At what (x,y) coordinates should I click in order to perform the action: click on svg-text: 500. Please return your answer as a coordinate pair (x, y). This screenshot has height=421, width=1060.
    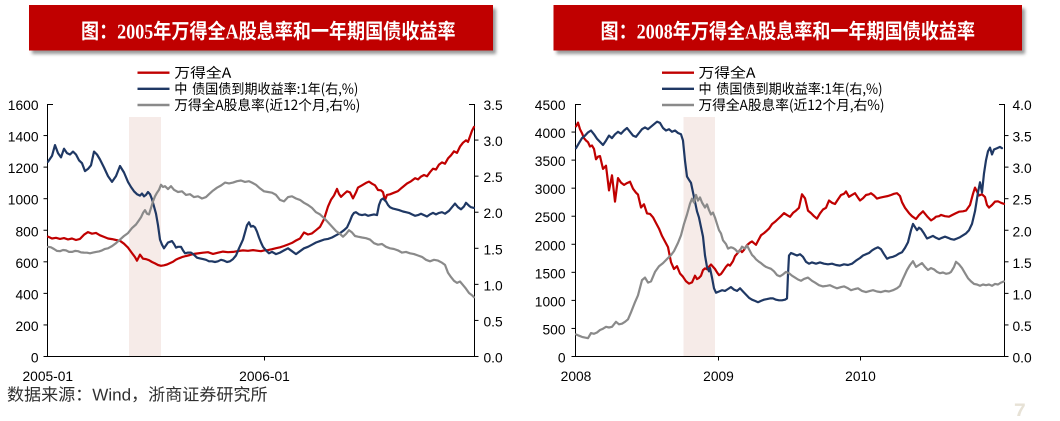
    Looking at the image, I should click on (553, 329).